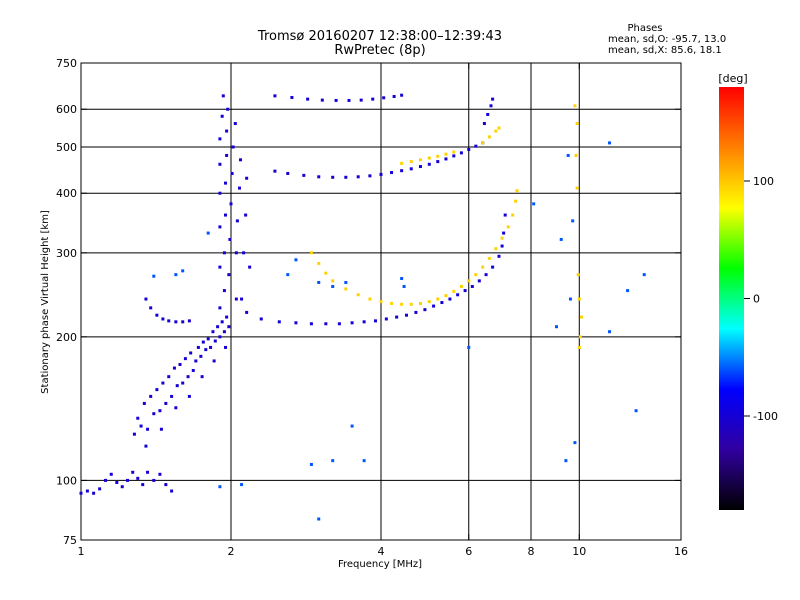 The height and width of the screenshot is (600, 800). Describe the element at coordinates (66, 253) in the screenshot. I see `y-tick-label: 300` at that location.